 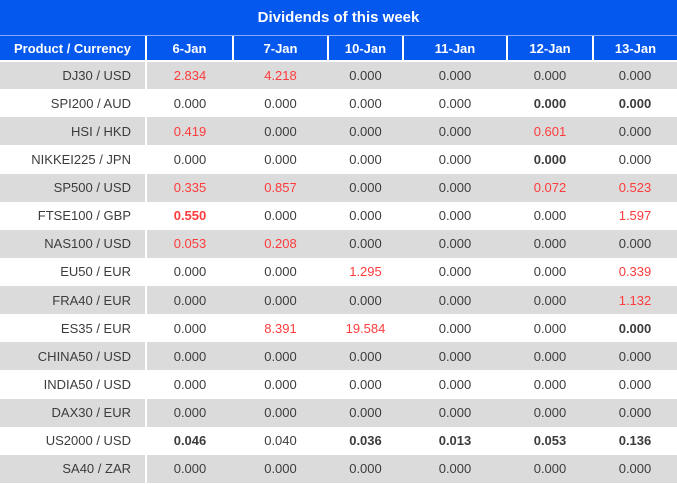 What do you see at coordinates (338, 18) in the screenshot?
I see `table-title: Dividends of this week` at bounding box center [338, 18].